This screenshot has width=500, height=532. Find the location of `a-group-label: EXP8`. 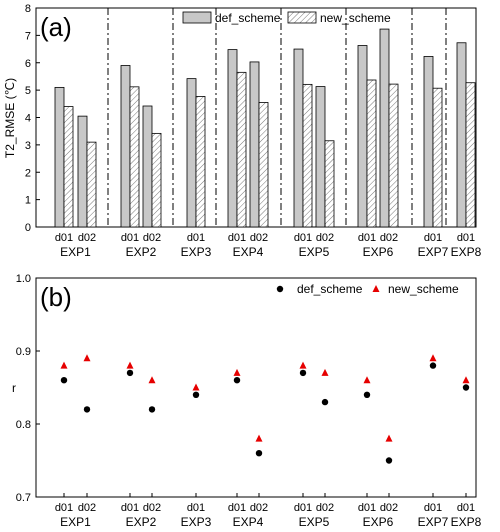

a-group-label: EXP8 is located at coordinates (466, 252).